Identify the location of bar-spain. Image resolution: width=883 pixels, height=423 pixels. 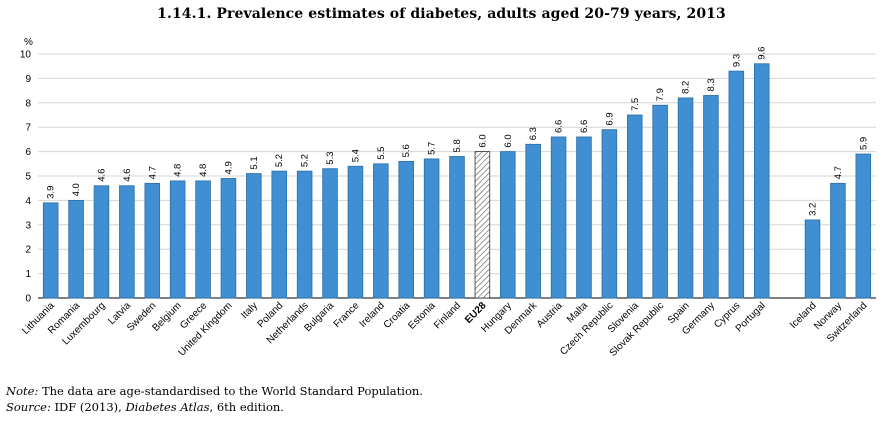
(685, 198).